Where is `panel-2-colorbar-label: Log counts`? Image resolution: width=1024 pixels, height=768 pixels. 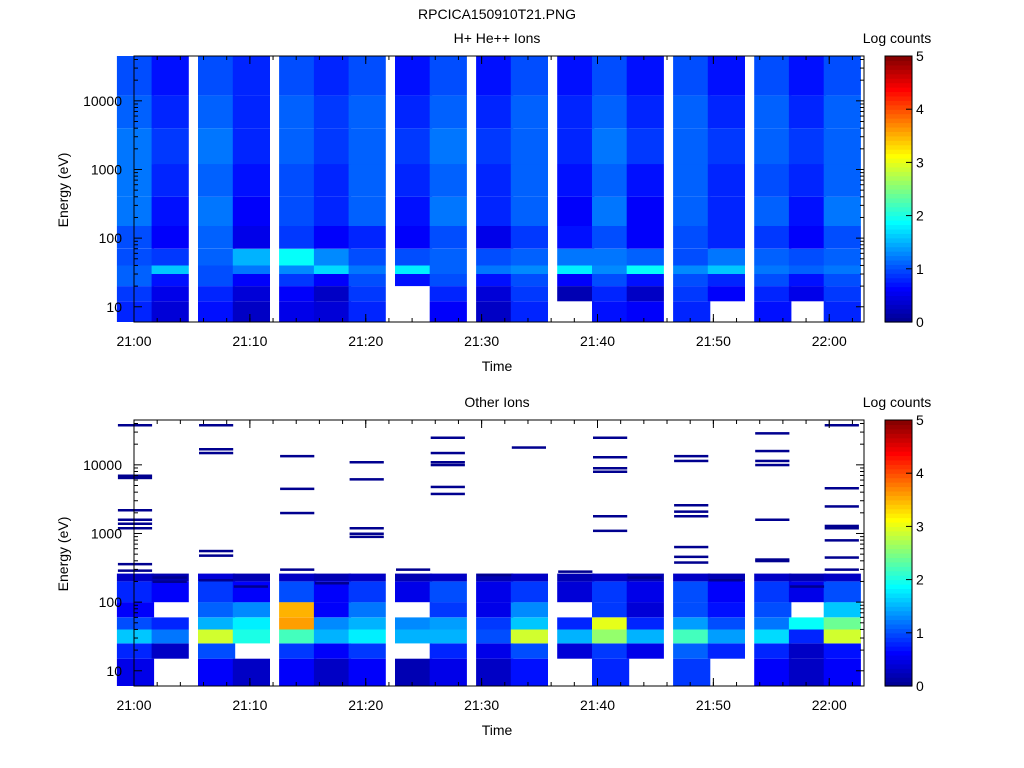 panel-2-colorbar-label: Log counts is located at coordinates (897, 402).